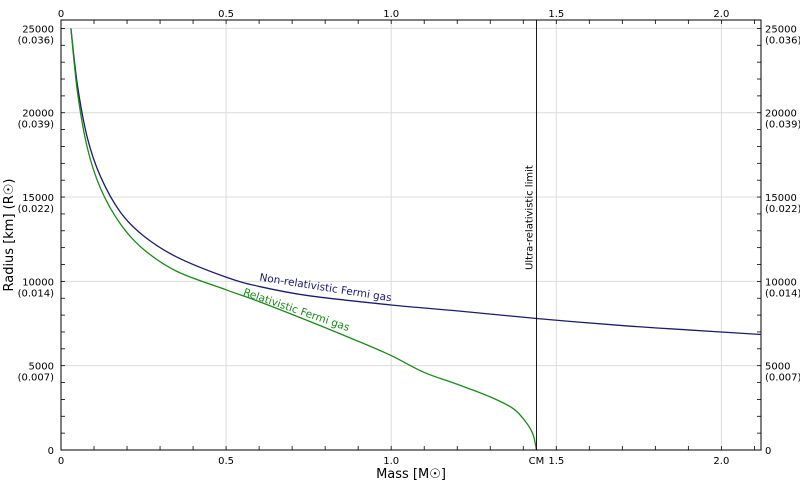 The image size is (800, 489). I want to click on y-tick-label-right: 5000, so click(777, 367).